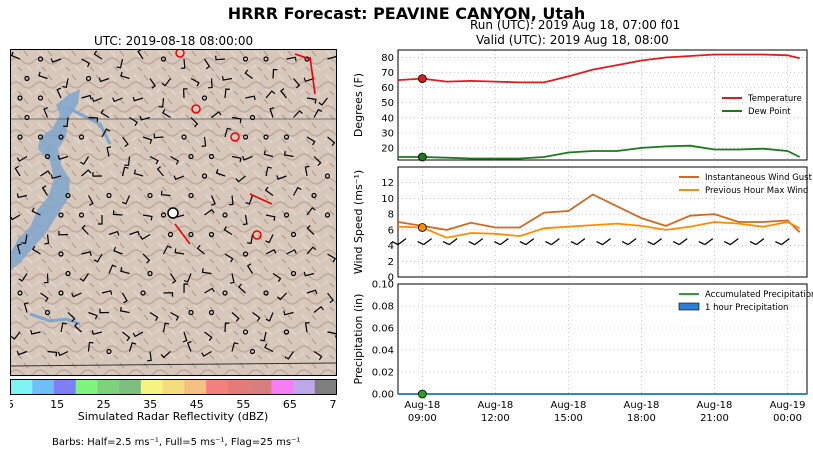  I want to click on plot-frame, so click(602, 105).